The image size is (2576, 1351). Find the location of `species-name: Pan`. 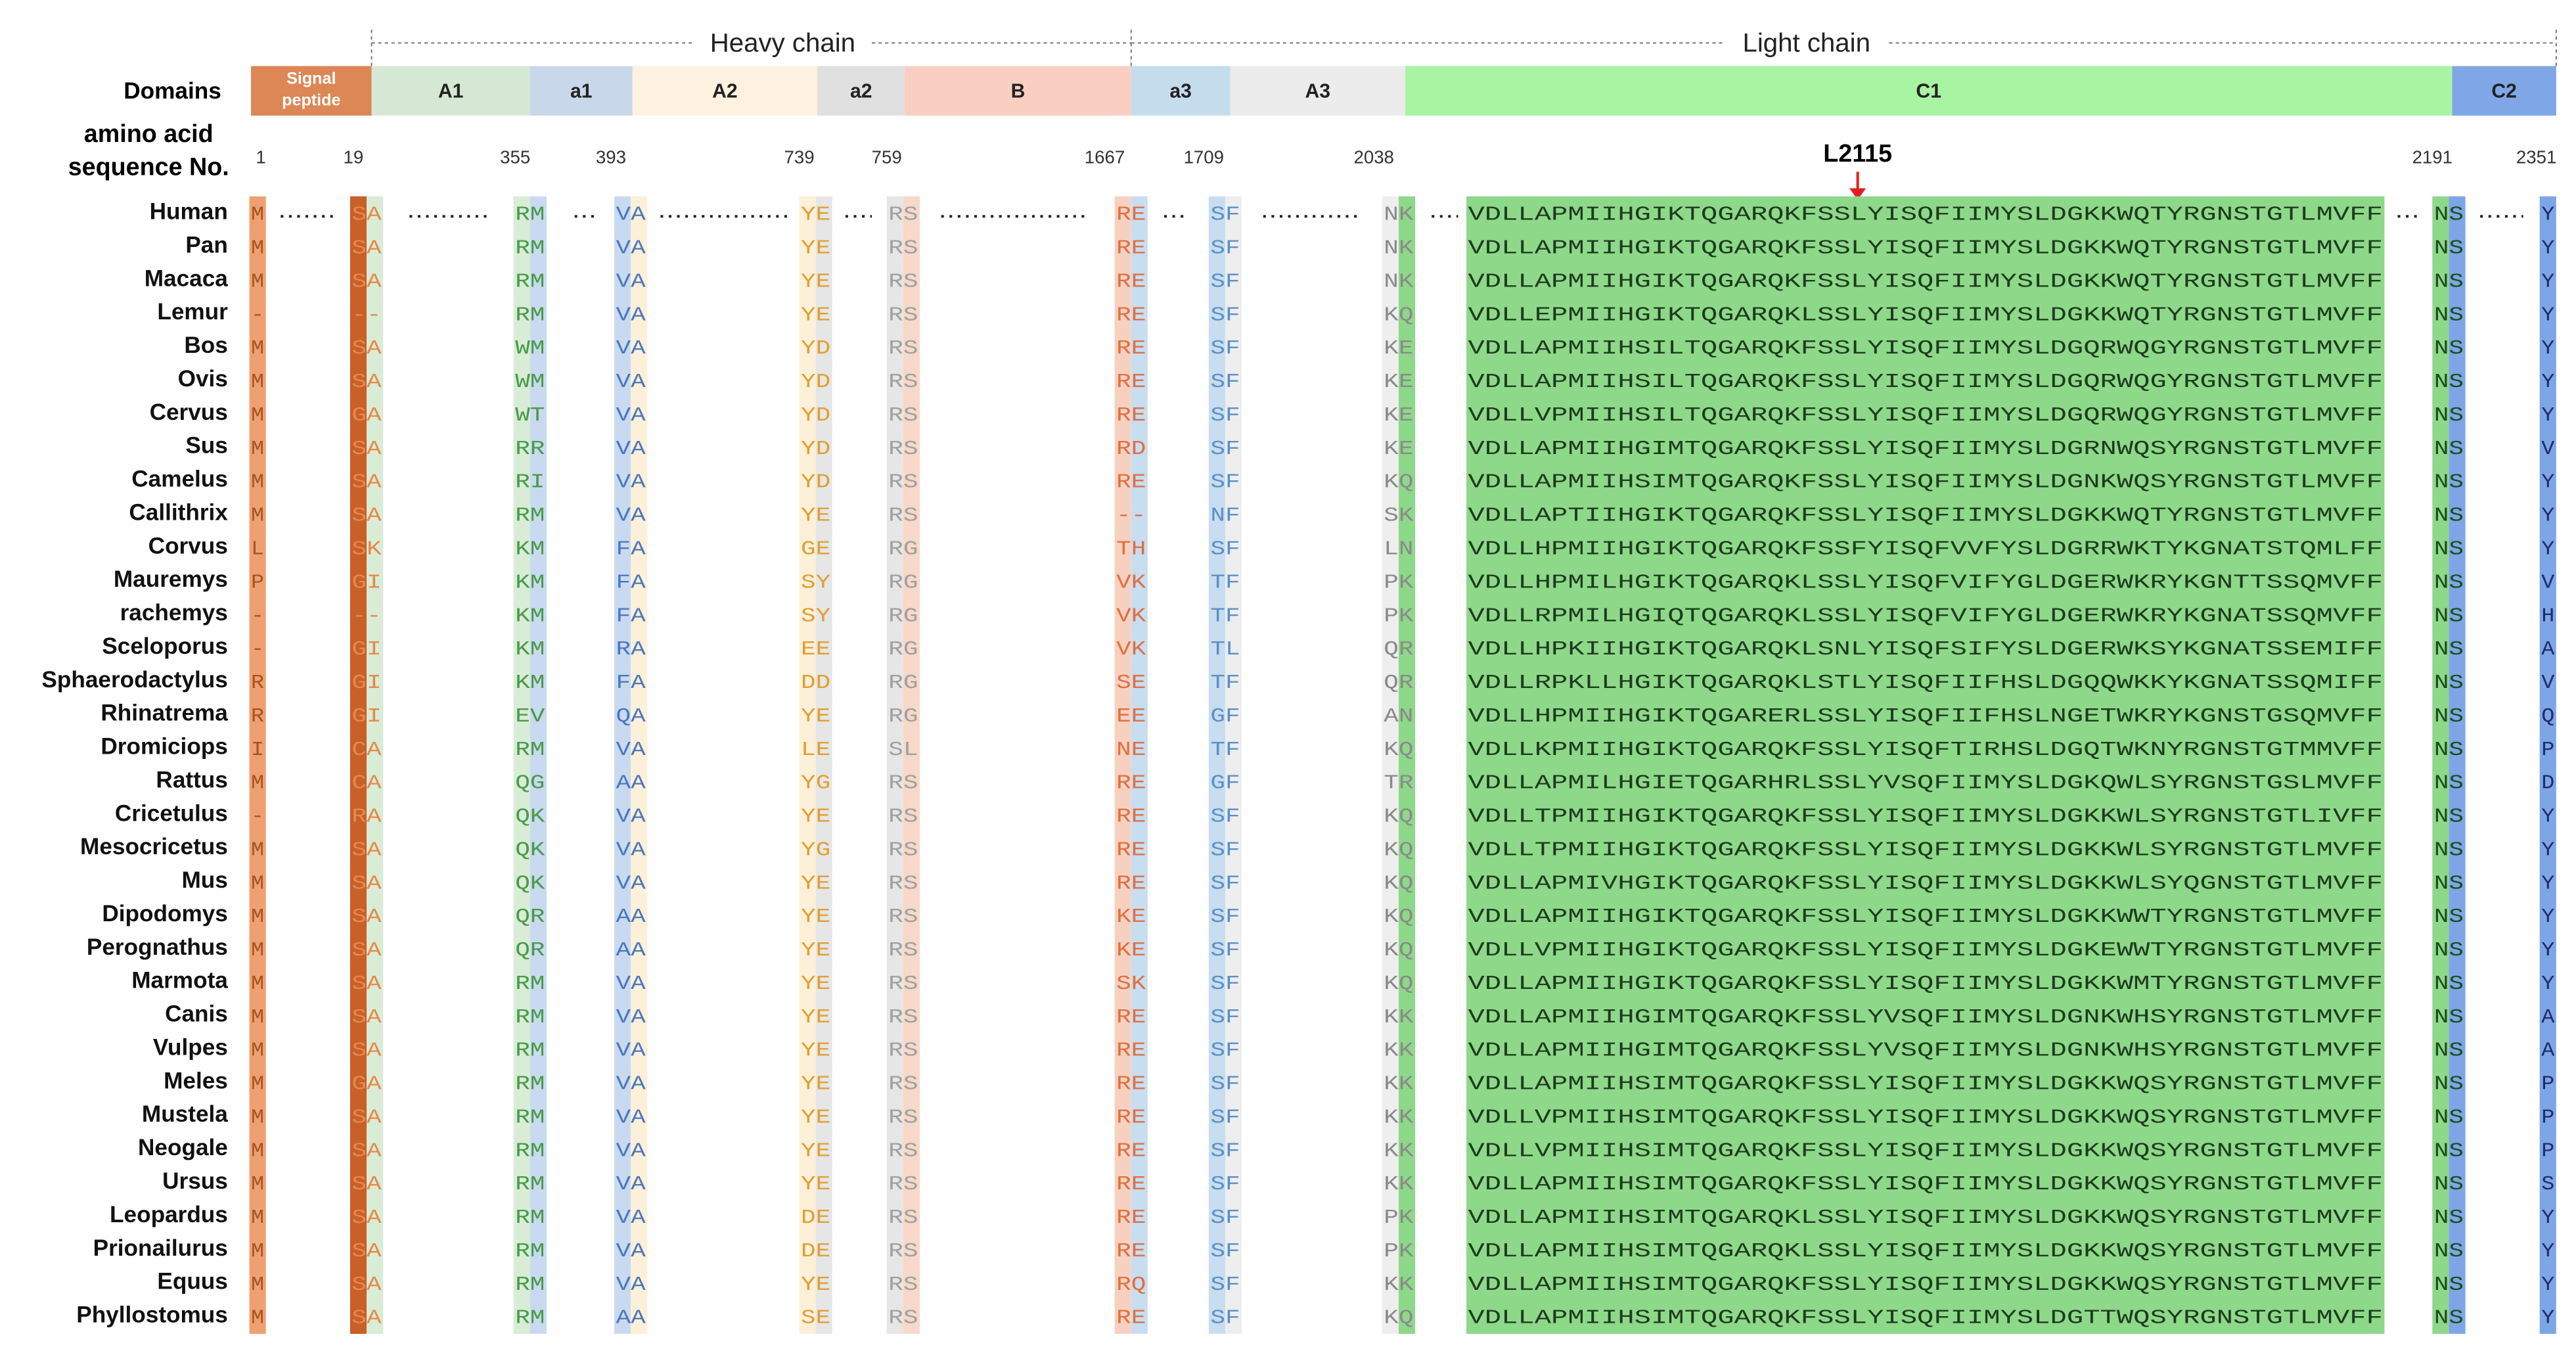

species-name: Pan is located at coordinates (206, 245).